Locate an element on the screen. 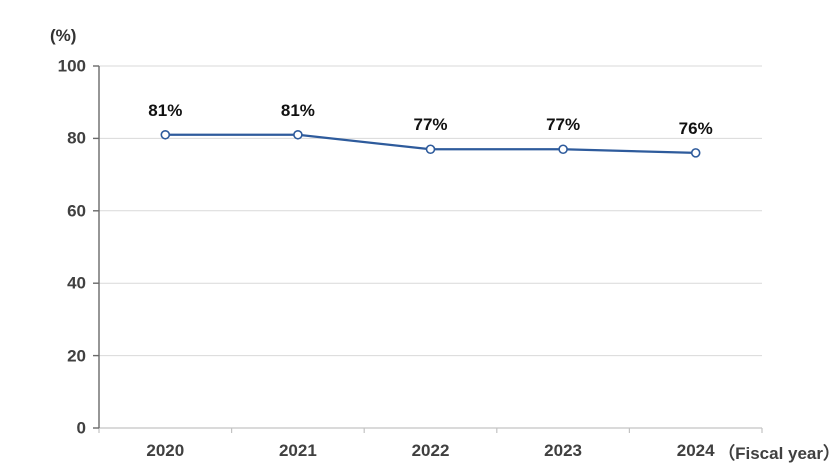  x-tick-label: 2020 is located at coordinates (165, 450).